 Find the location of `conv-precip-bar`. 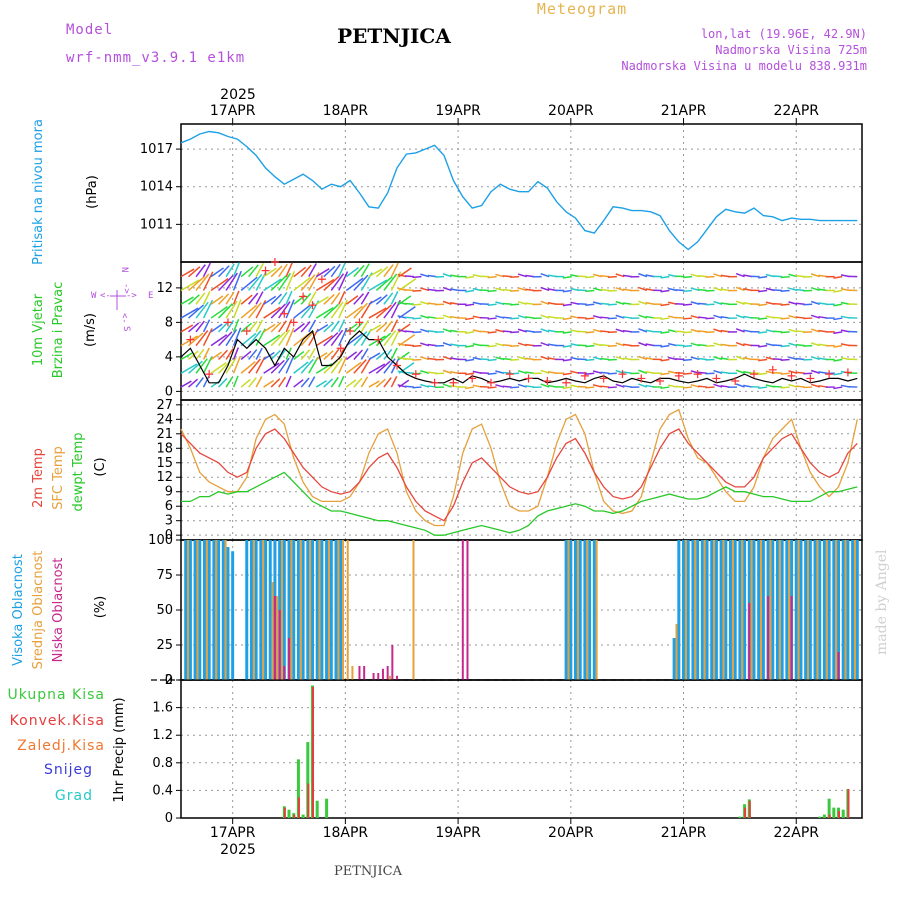

conv-precip-bar is located at coordinates (848, 803).